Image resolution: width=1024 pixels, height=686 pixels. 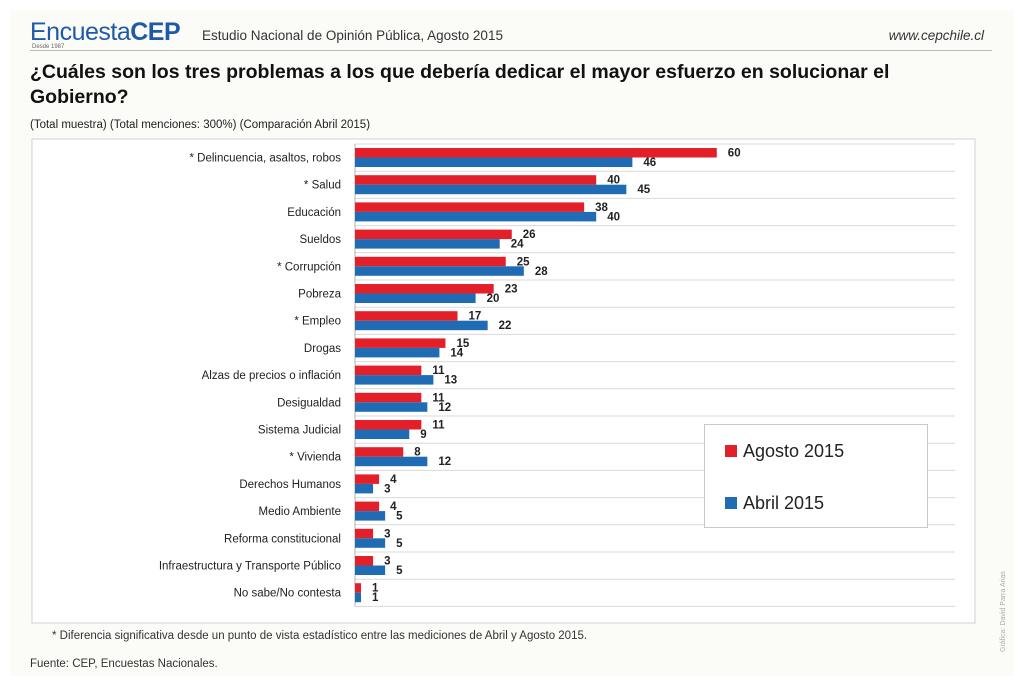 I want to click on data-label: 9, so click(x=423, y=435).